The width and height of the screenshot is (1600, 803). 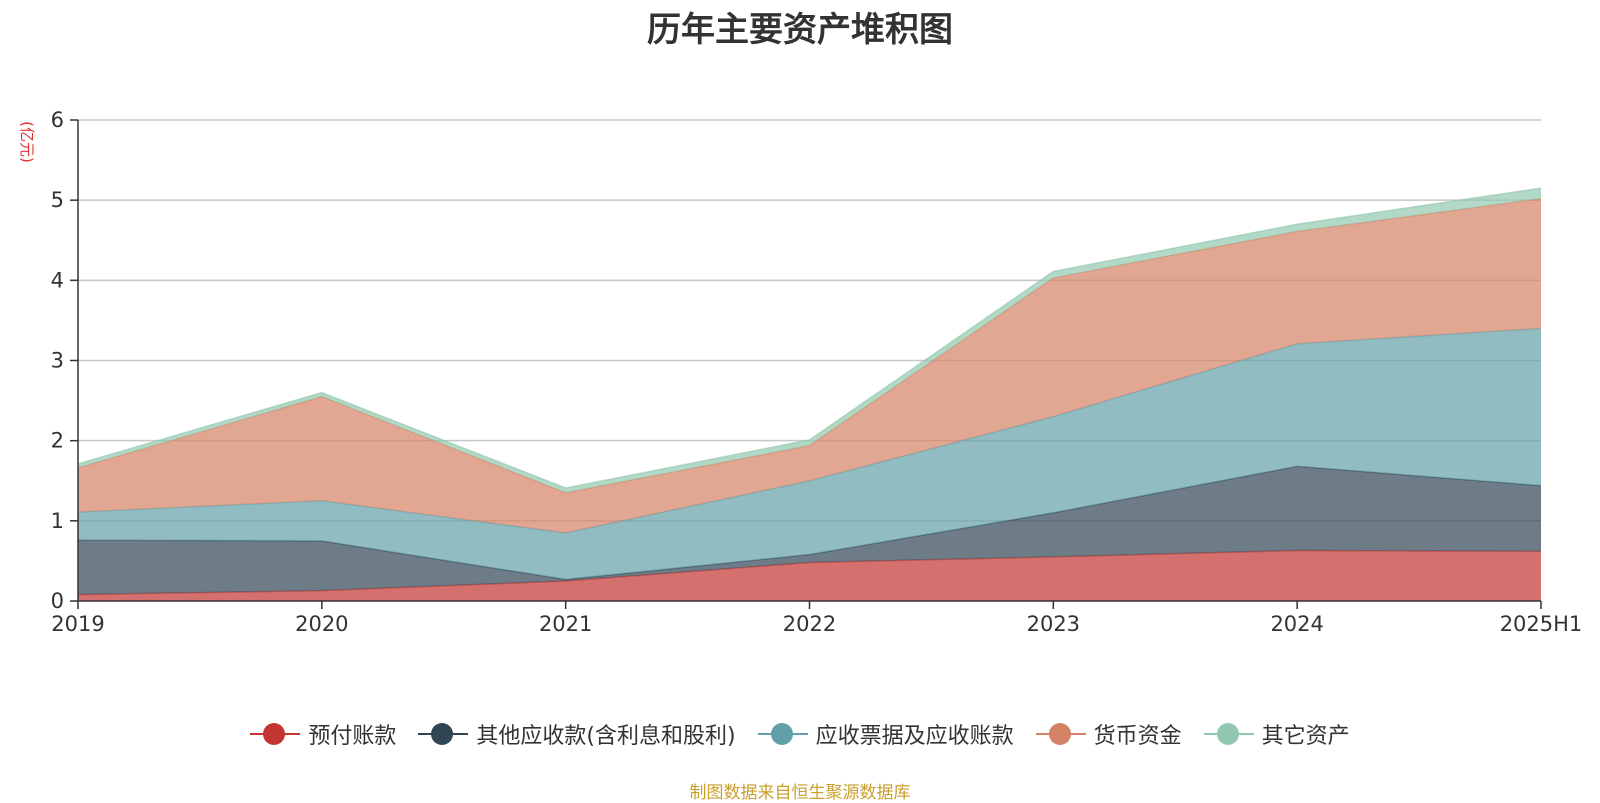 I want to click on x-tick-label: 2024, so click(x=1296, y=624).